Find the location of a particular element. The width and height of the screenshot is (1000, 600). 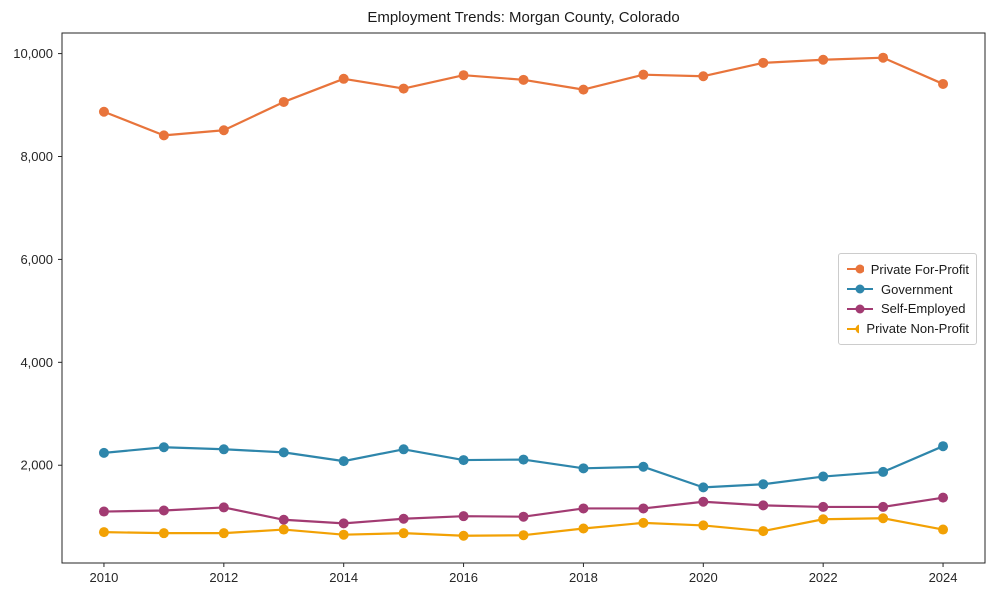

x-tick-label: 2018 is located at coordinates (583, 577).